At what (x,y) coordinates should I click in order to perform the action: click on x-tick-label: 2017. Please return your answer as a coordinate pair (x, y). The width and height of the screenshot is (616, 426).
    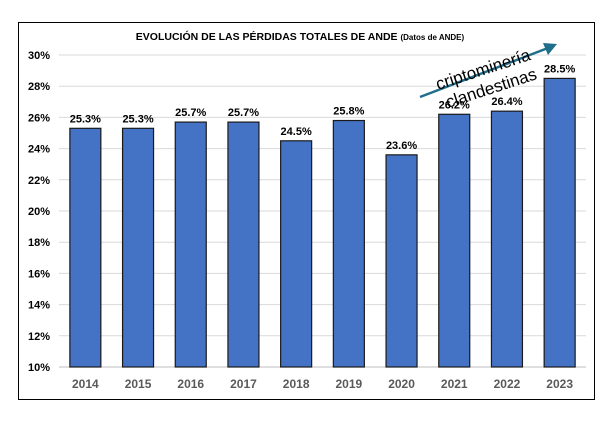
    Looking at the image, I should click on (243, 384).